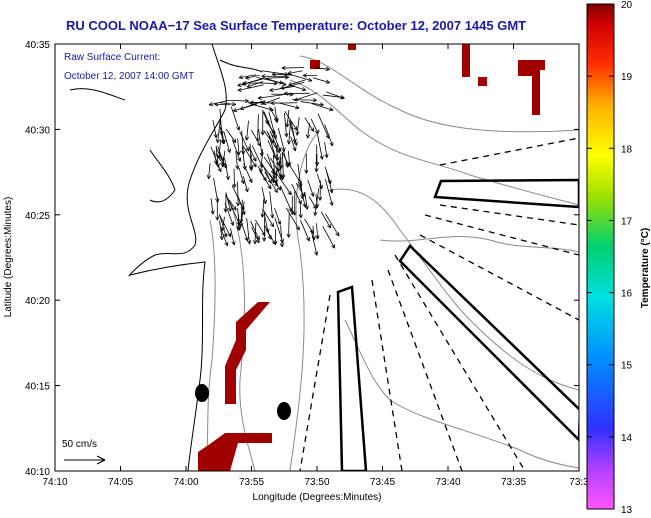 Image resolution: width=651 pixels, height=518 pixels. What do you see at coordinates (202, 393) in the screenshot?
I see `marker-circle` at bounding box center [202, 393].